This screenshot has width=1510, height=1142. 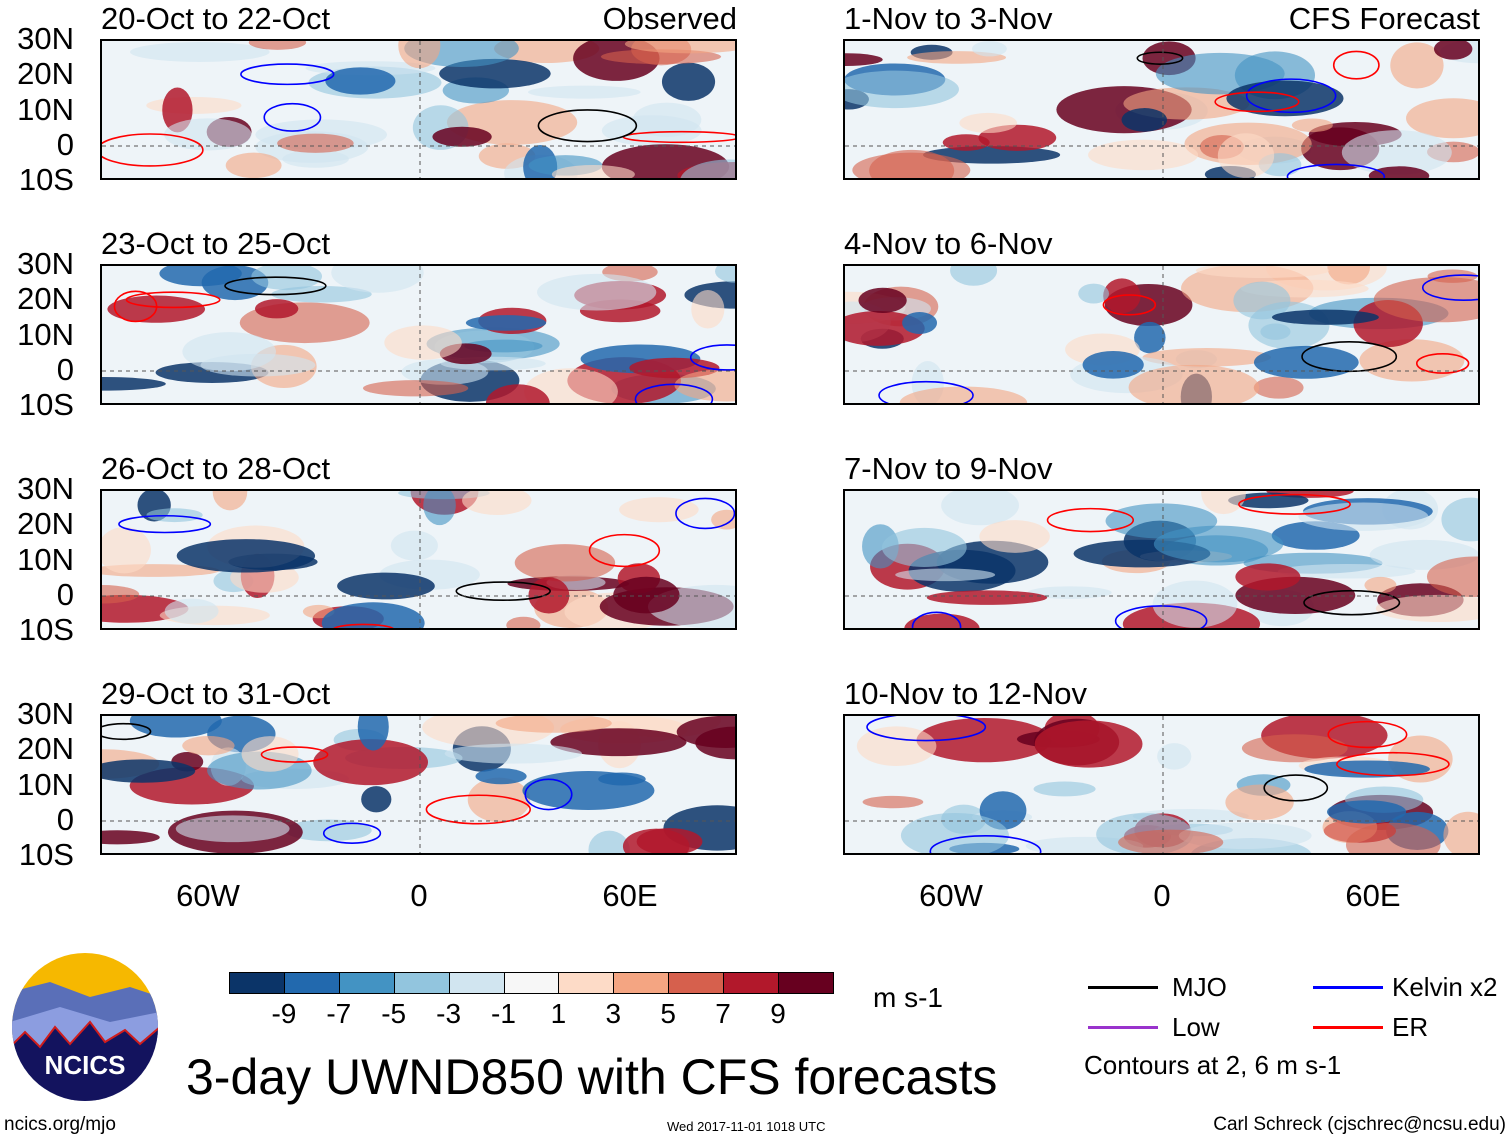 What do you see at coordinates (908, 997) in the screenshot?
I see `colorbar-units: m s-1` at bounding box center [908, 997].